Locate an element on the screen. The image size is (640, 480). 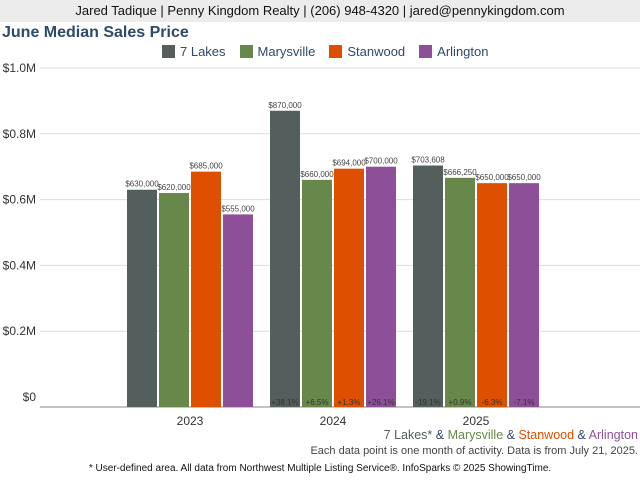
change-label: +38.1% is located at coordinates (284, 402).